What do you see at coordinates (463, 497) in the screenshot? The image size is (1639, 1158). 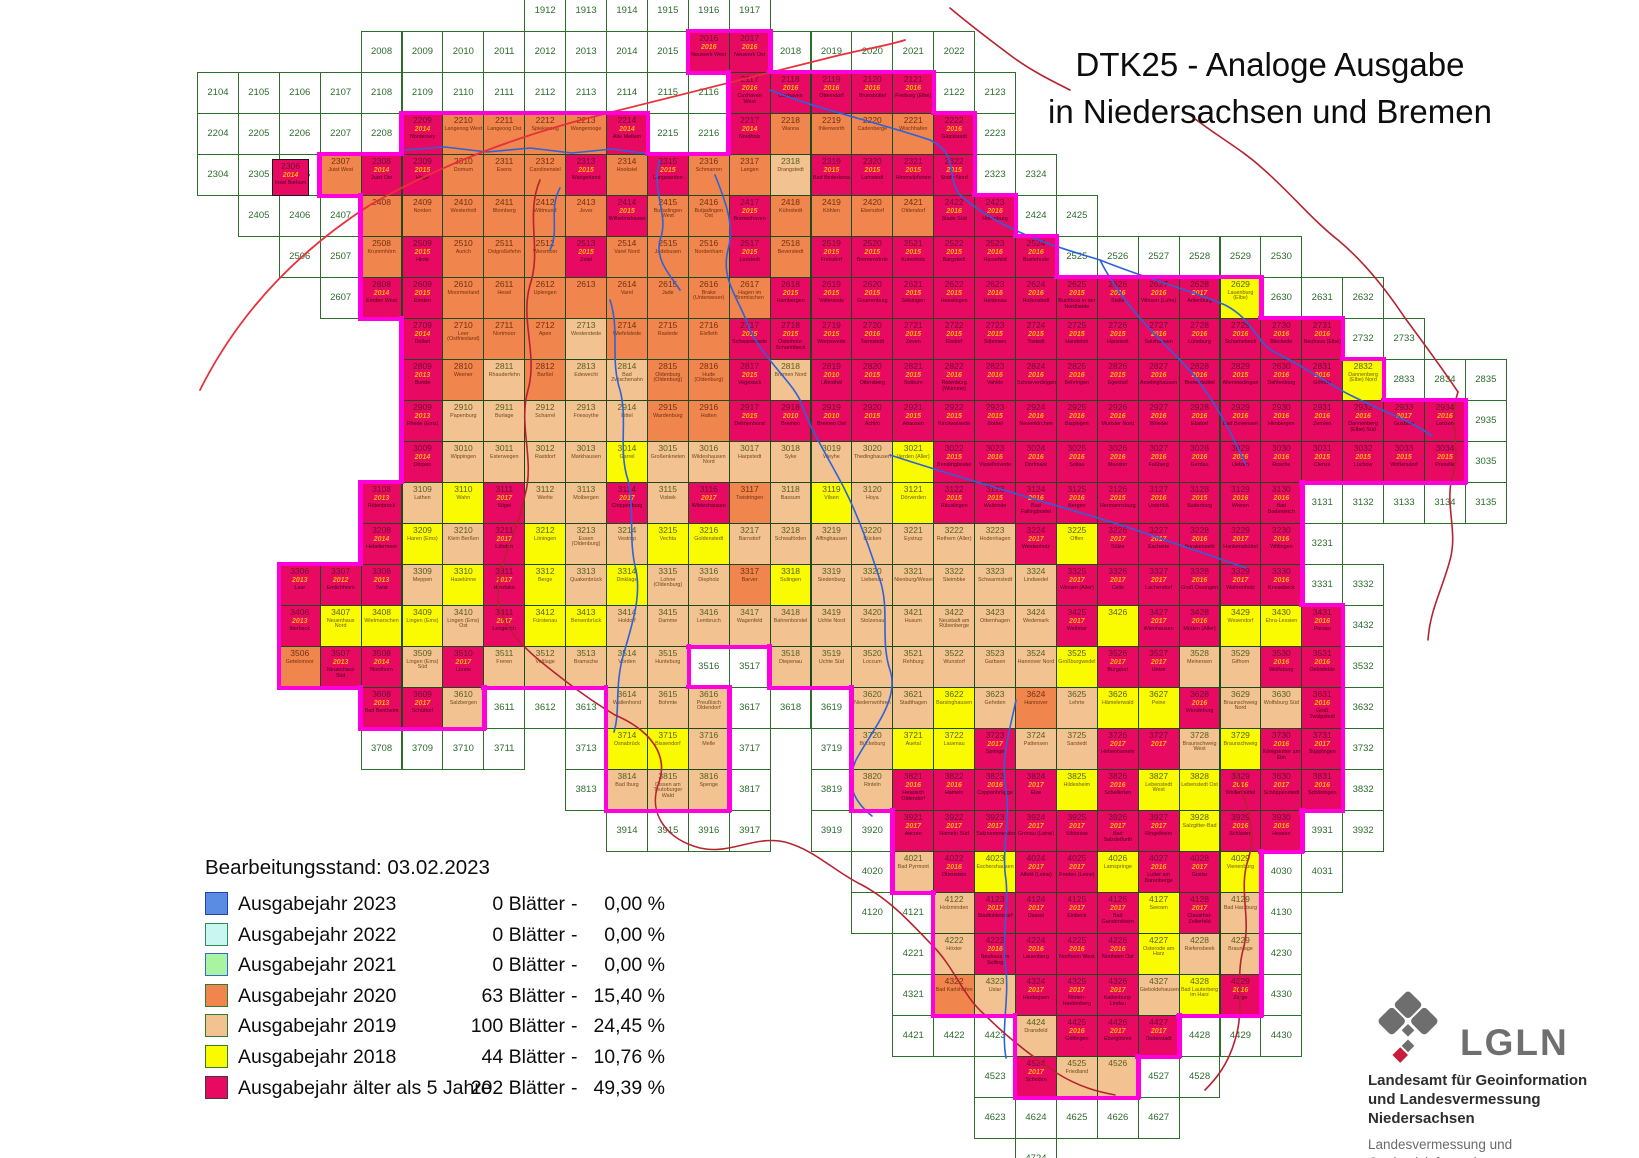 I see `sheet-name: Wahn` at bounding box center [463, 497].